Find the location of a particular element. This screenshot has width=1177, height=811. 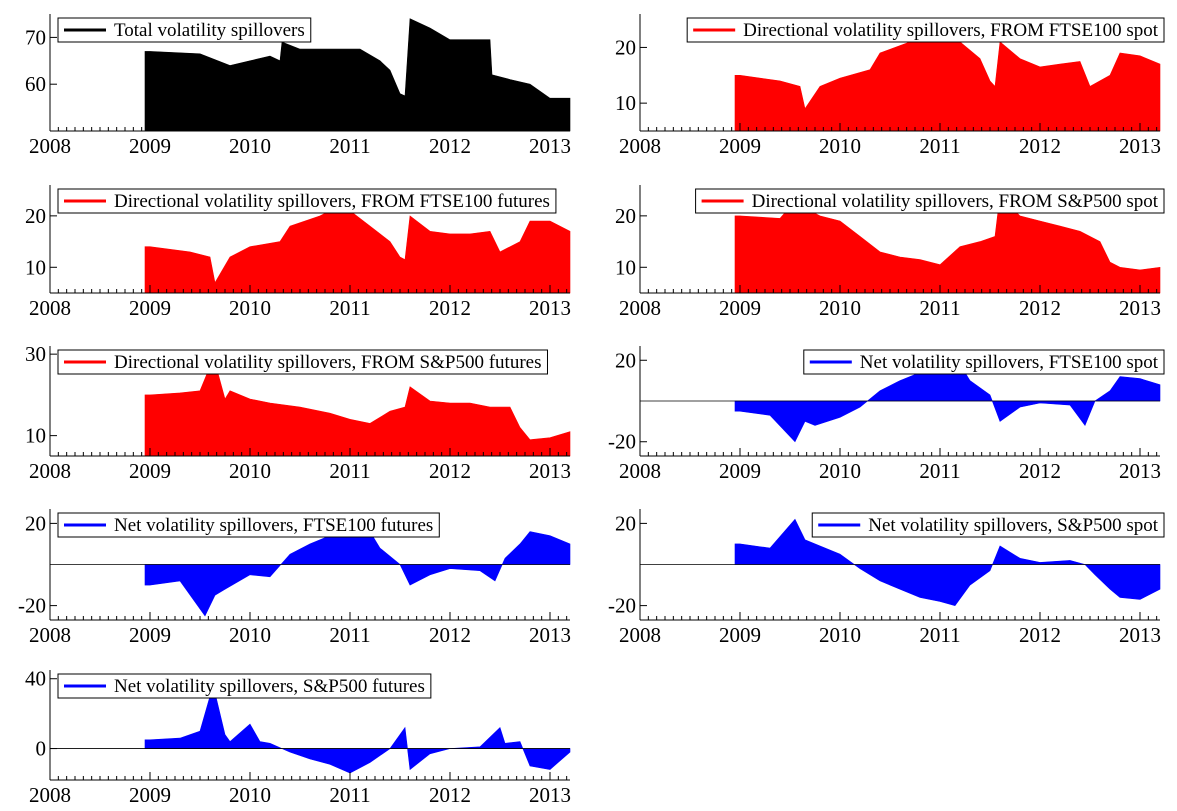

y-tick-label: 0 is located at coordinates (41, 749).